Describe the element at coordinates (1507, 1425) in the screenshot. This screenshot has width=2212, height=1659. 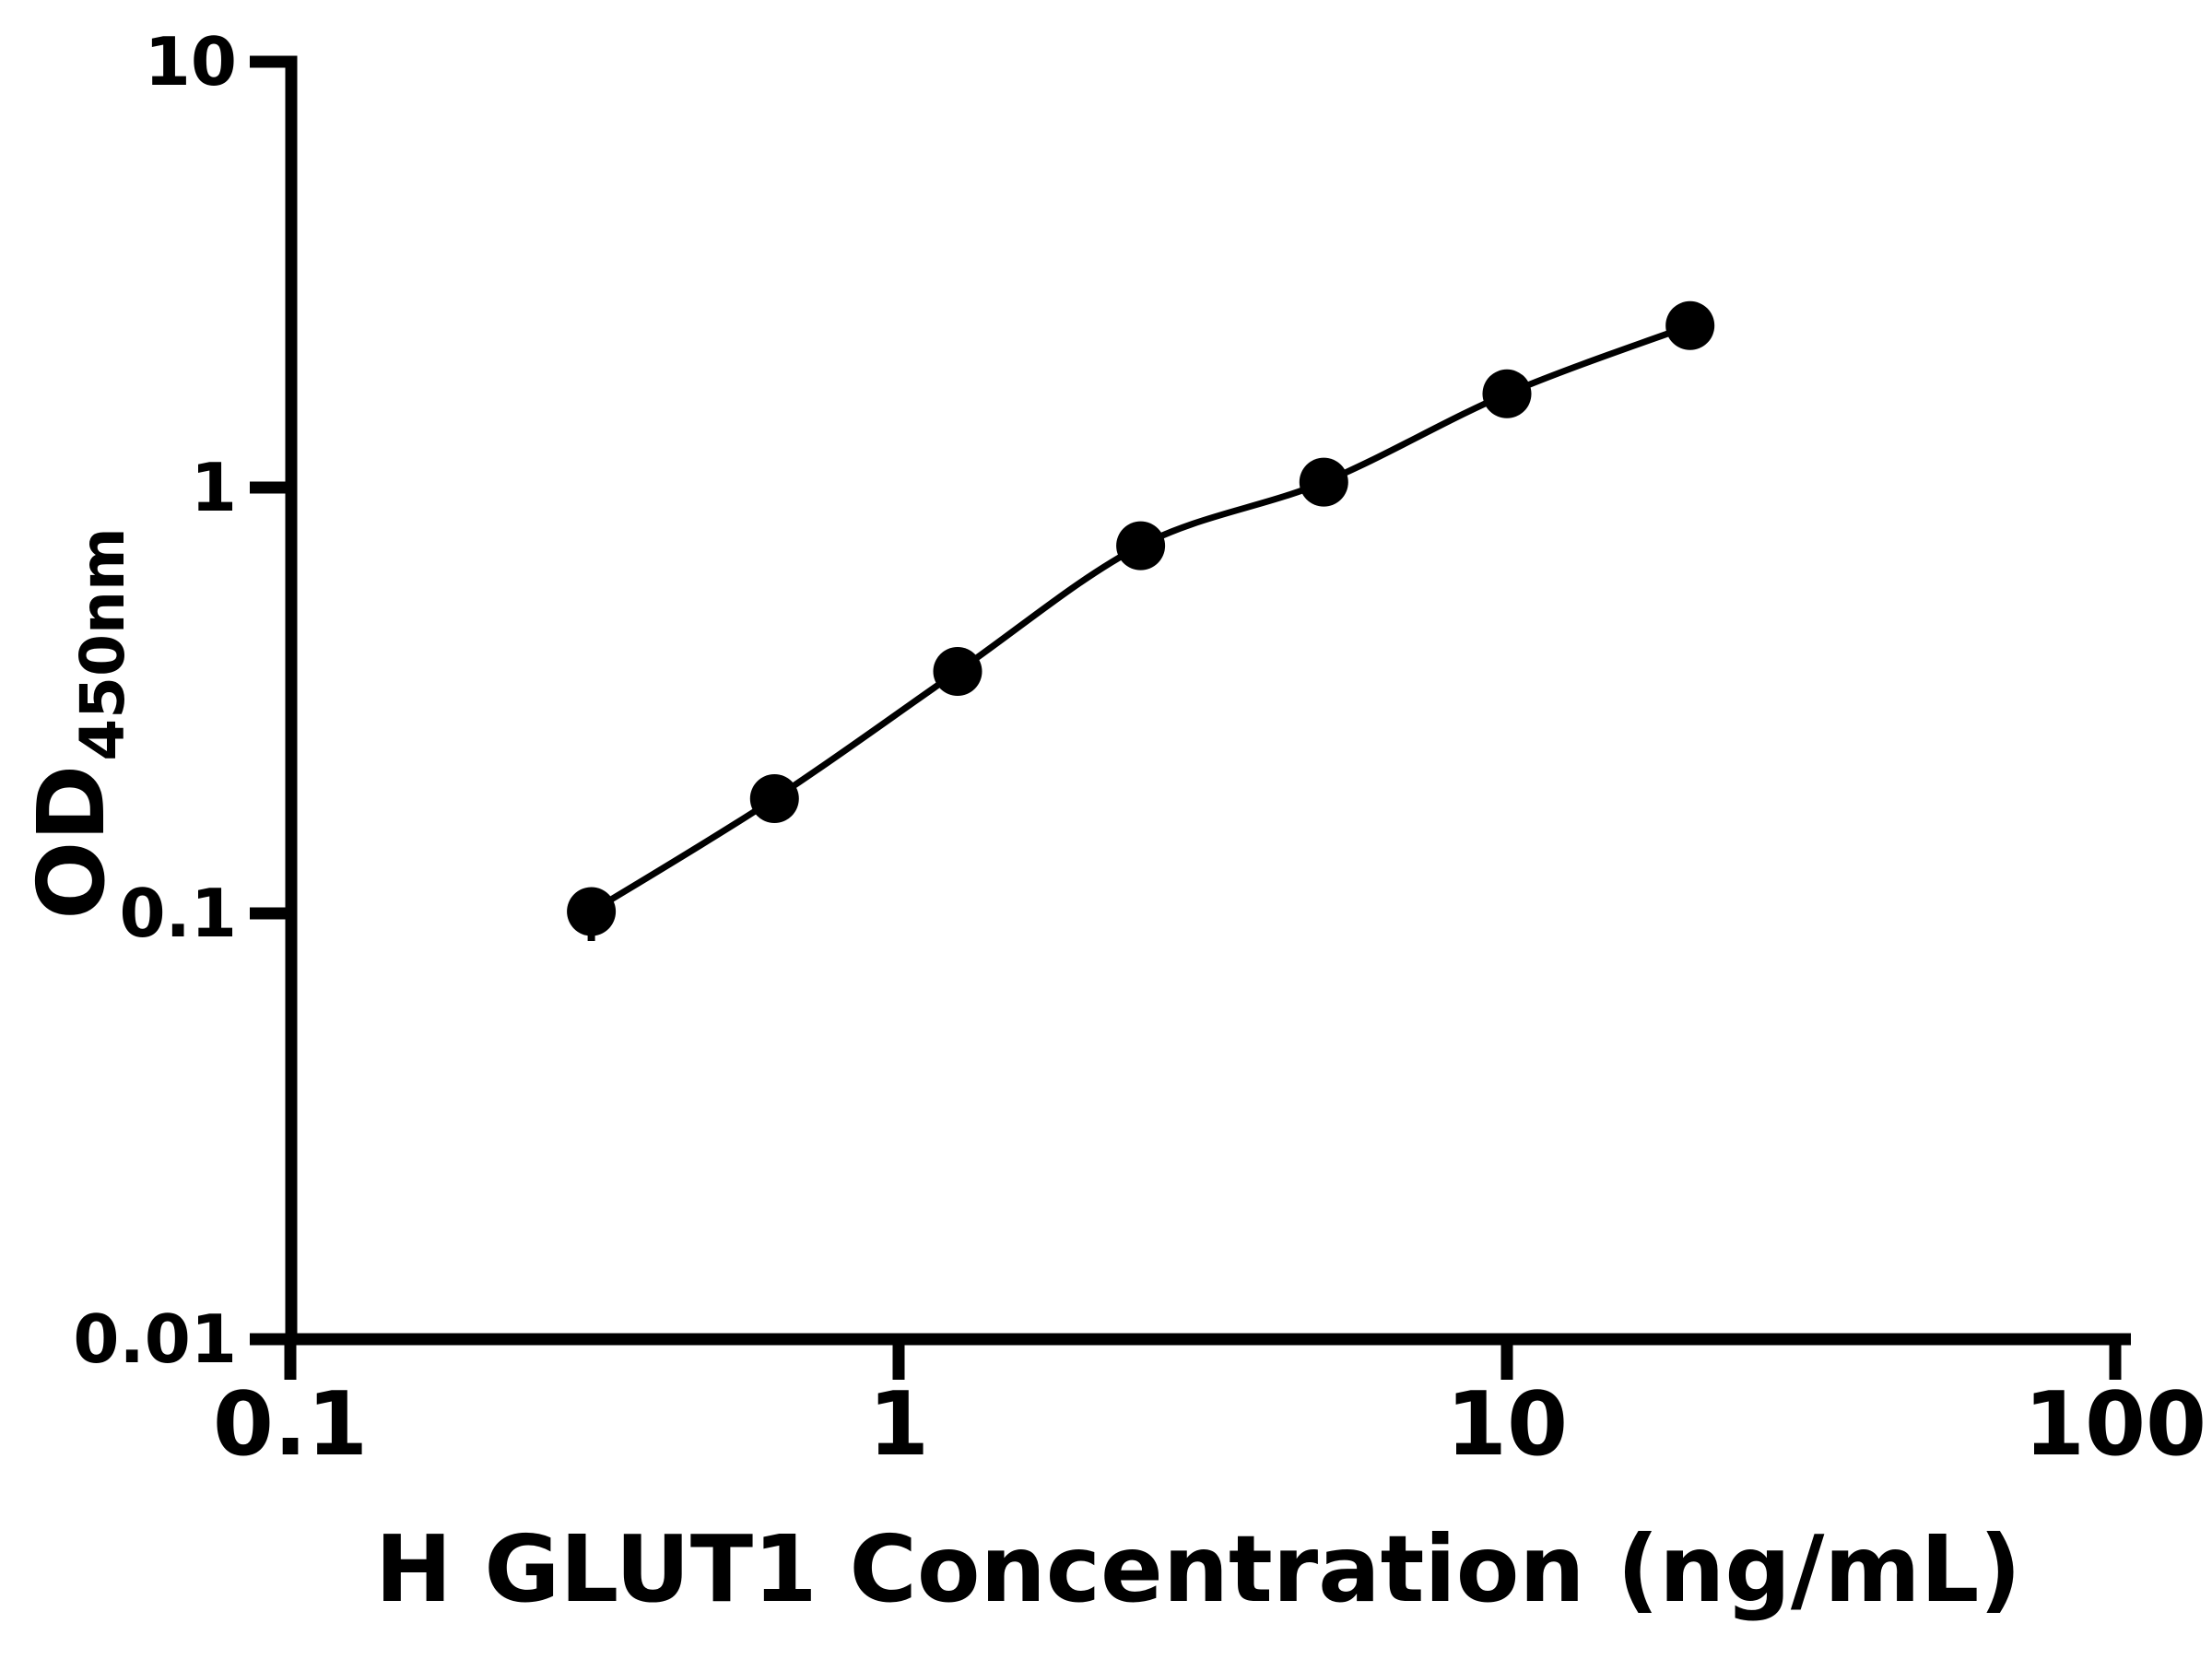
I see `x-tick-label: 10` at that location.